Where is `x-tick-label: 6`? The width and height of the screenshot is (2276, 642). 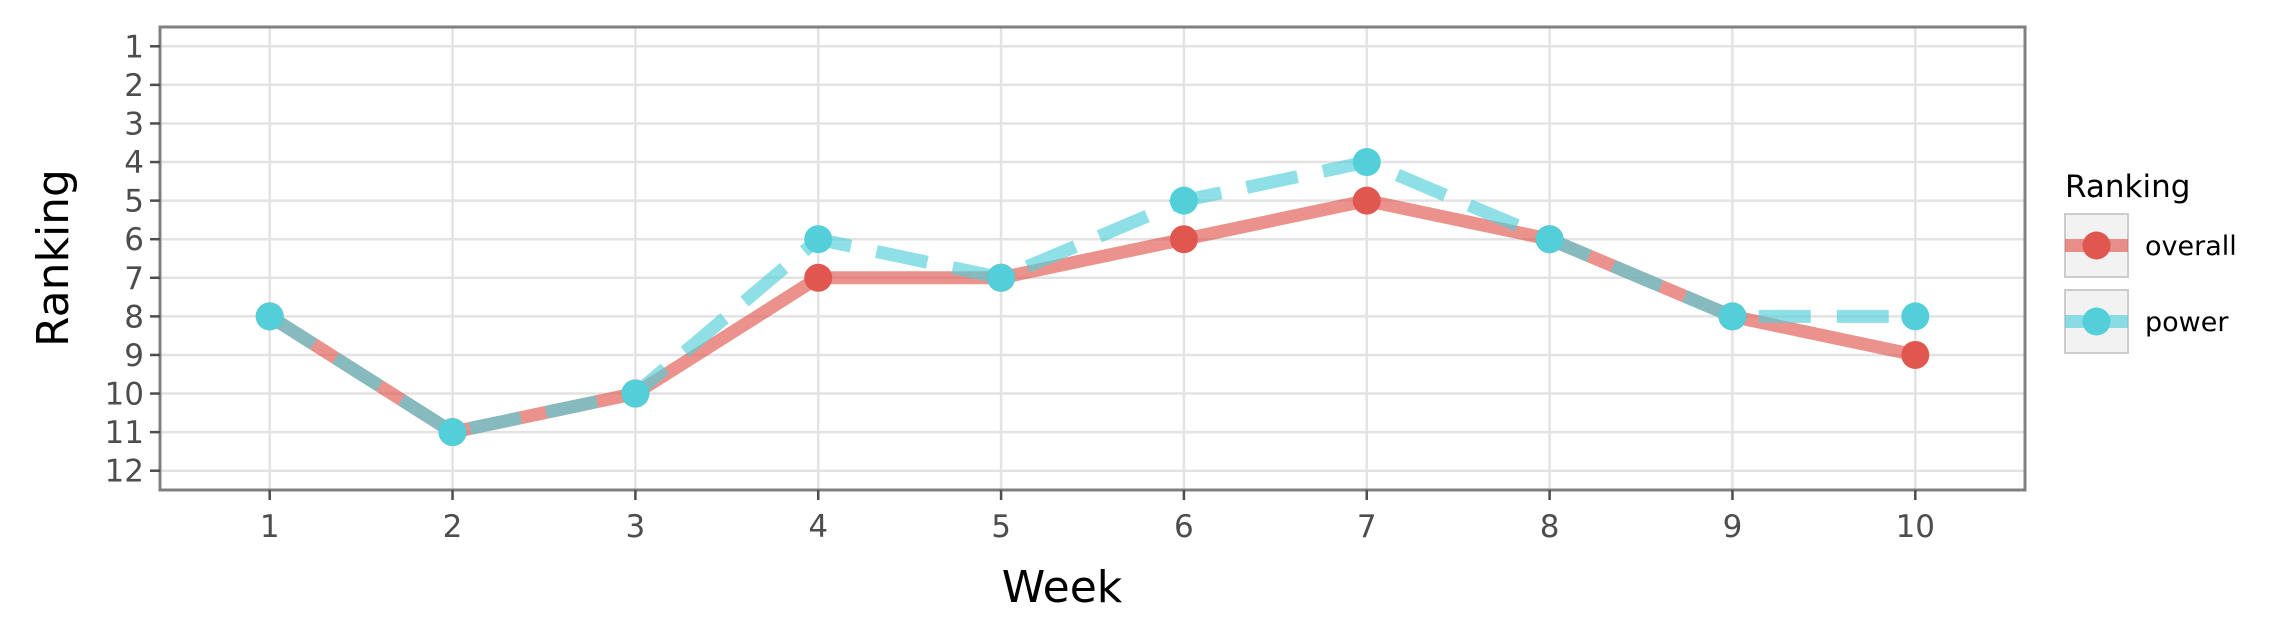 x-tick-label: 6 is located at coordinates (1184, 527).